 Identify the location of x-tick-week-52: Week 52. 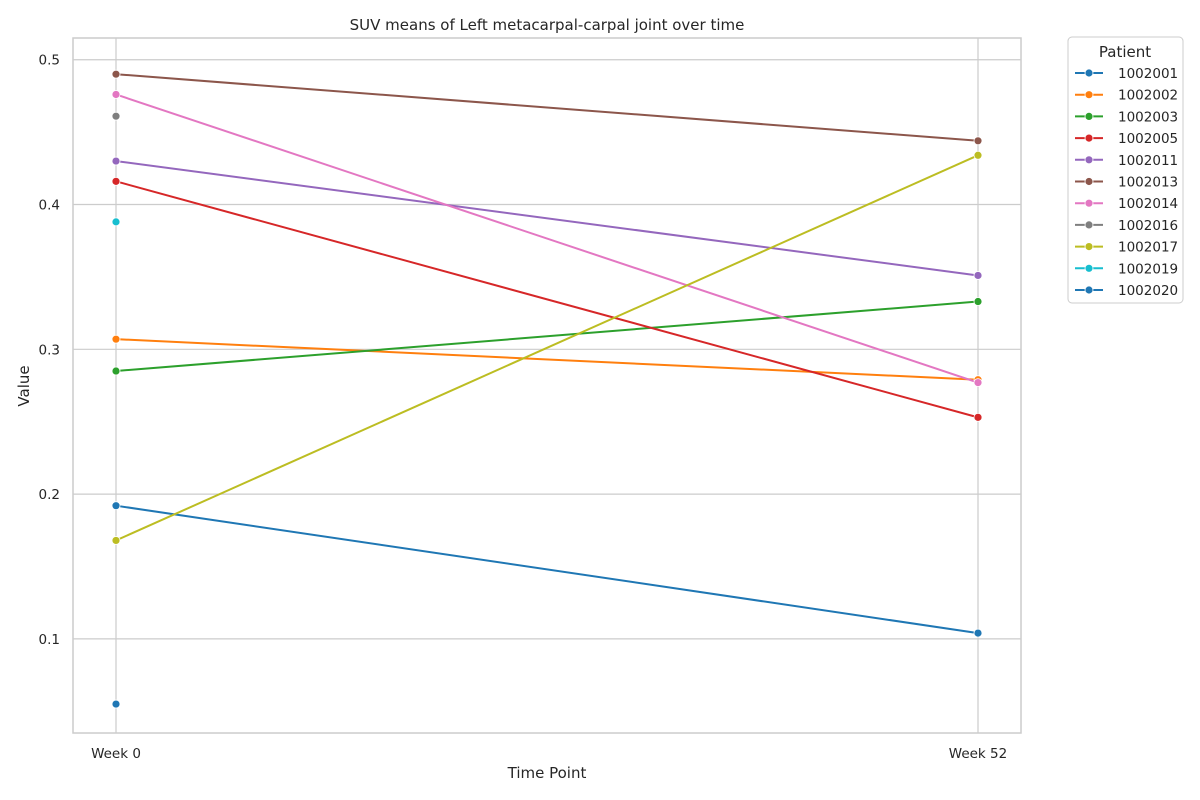
(978, 754).